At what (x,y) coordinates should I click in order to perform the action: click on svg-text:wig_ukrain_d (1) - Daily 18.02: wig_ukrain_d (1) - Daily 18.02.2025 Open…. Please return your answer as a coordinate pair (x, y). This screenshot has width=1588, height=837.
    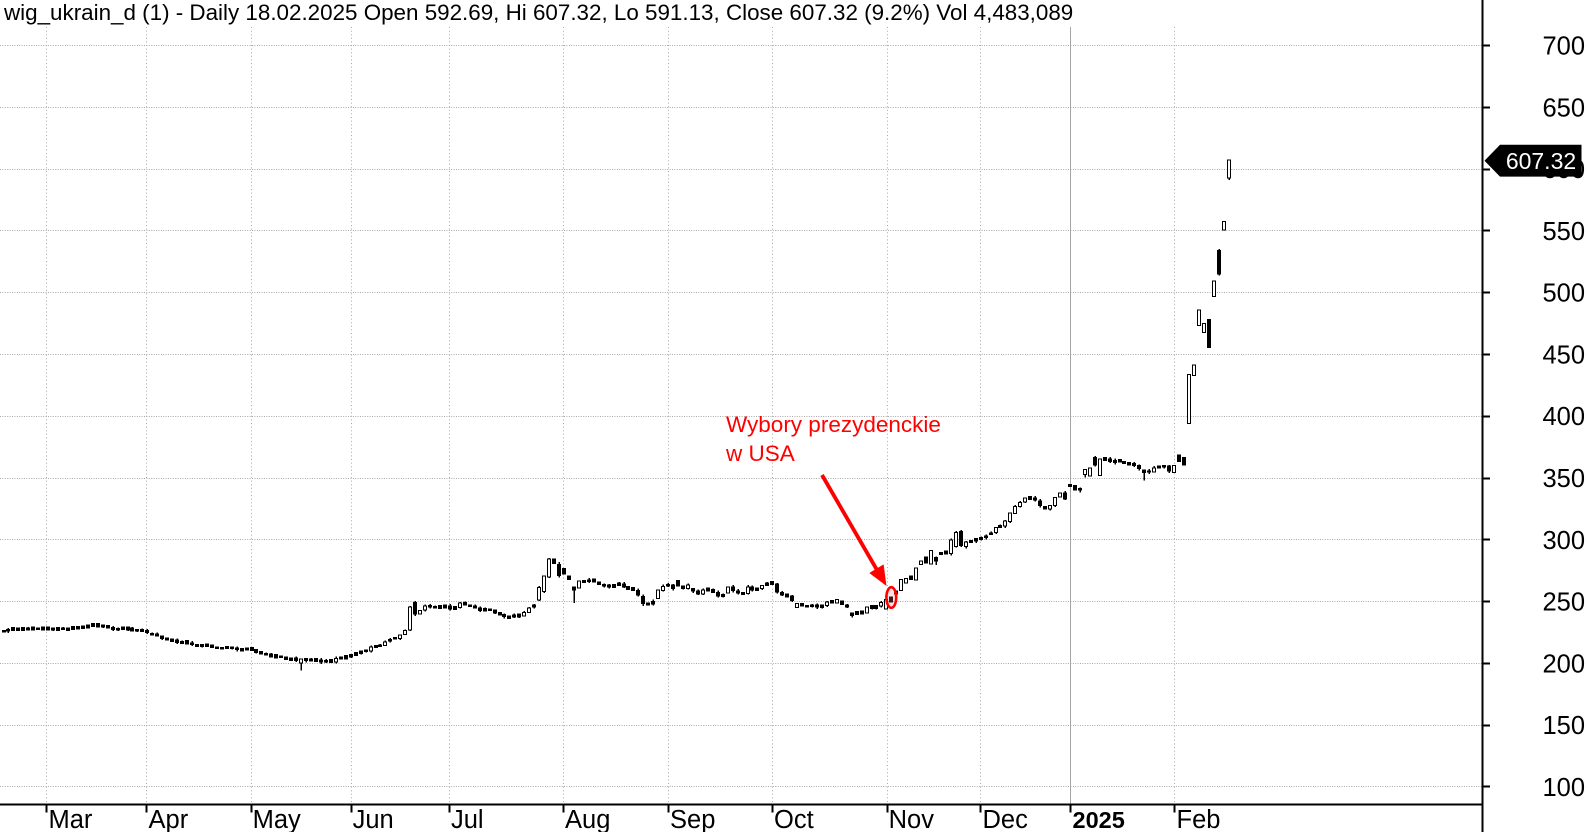
    Looking at the image, I should click on (538, 12).